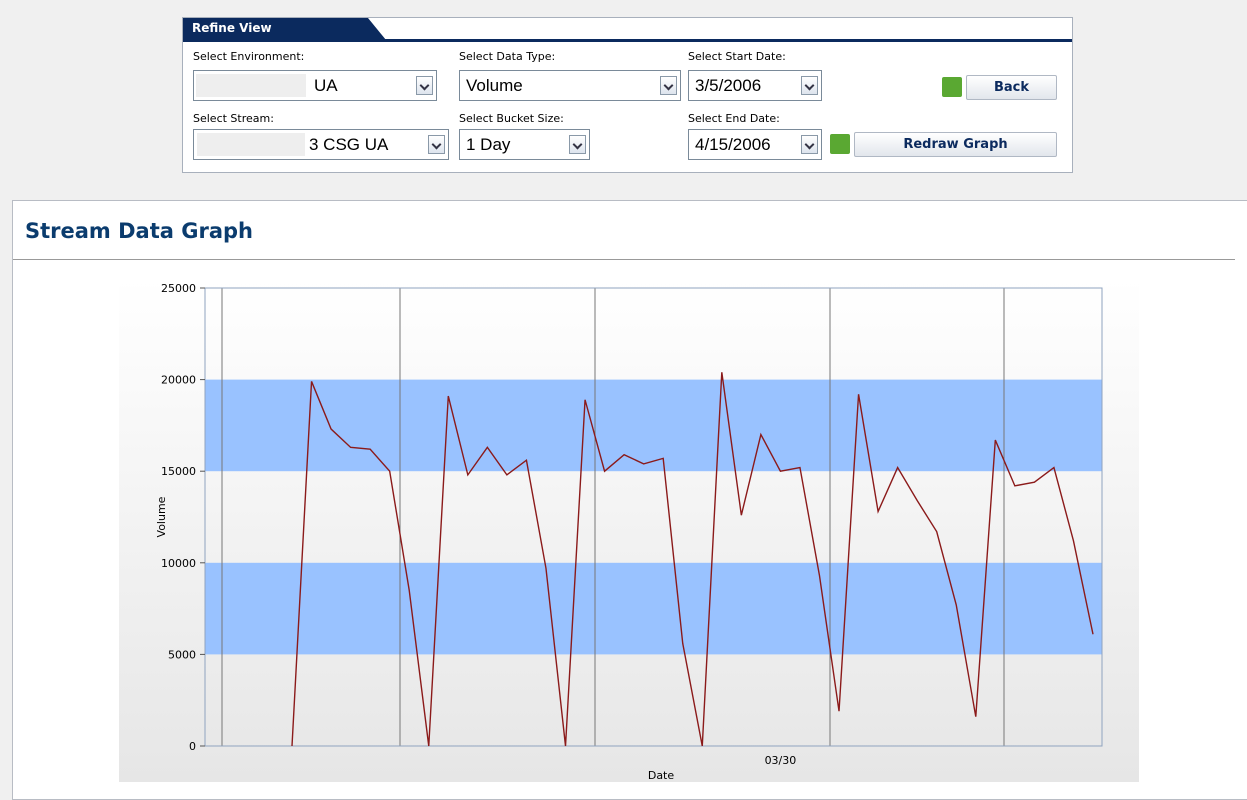  I want to click on select-value: 3 CSG UA, so click(349, 144).